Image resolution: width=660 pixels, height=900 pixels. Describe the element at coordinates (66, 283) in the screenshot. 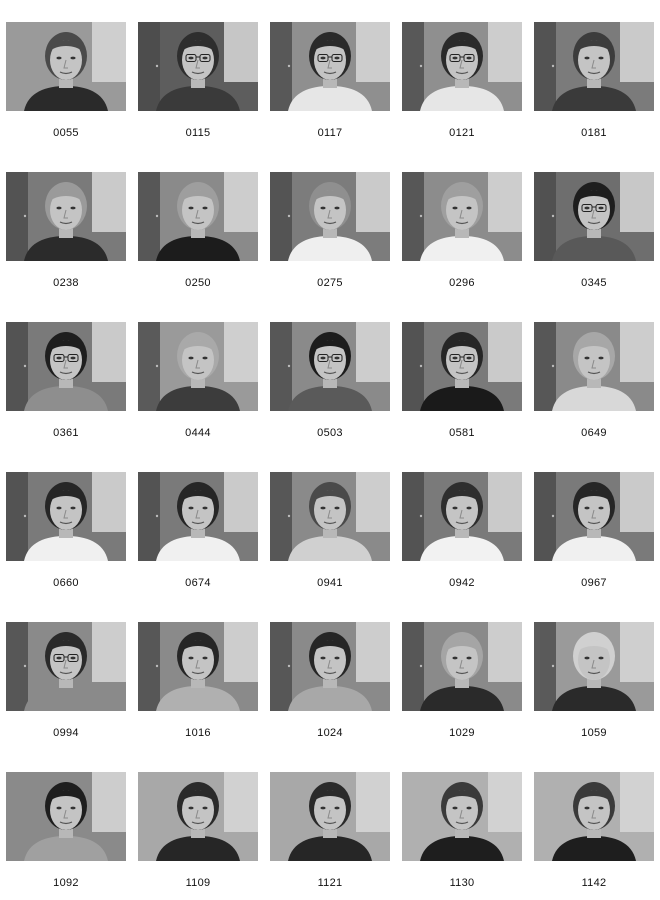

I see `photo-id-label: 0238` at that location.